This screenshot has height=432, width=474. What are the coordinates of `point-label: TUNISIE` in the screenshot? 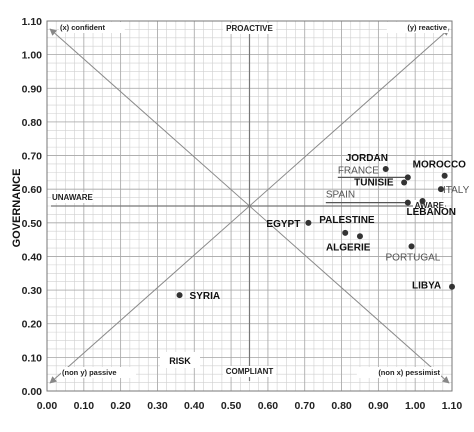 It's located at (374, 182).